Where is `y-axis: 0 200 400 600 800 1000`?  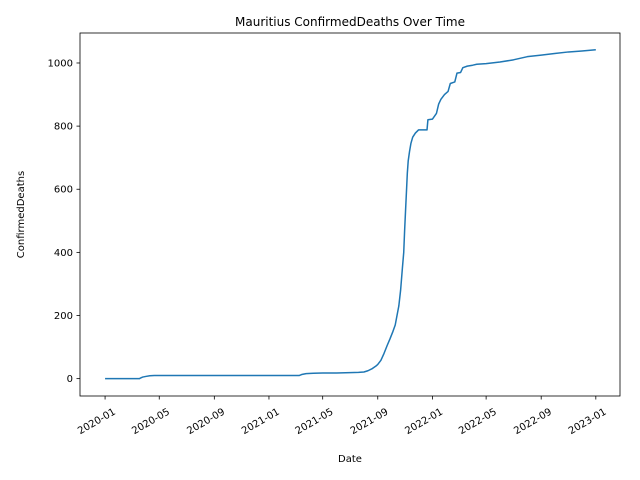
y-axis: 0 200 400 600 800 1000 is located at coordinates (64, 221).